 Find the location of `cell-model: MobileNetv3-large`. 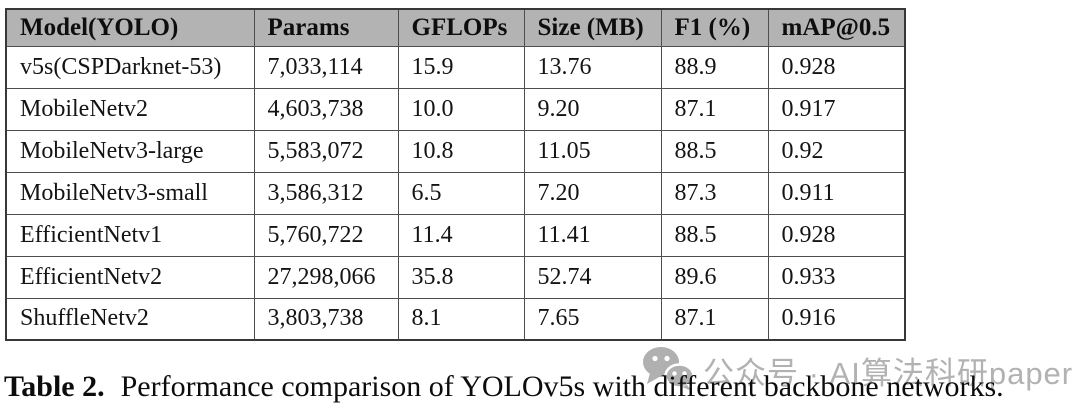

cell-model: MobileNetv3-large is located at coordinates (130, 151).